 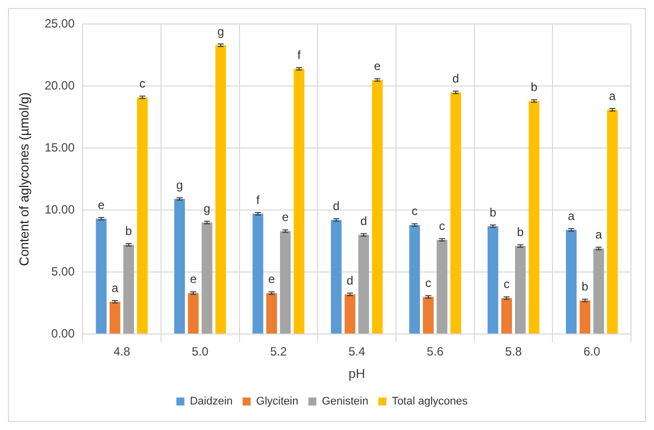 I want to click on x-tick-label: 5.2, so click(x=279, y=351).